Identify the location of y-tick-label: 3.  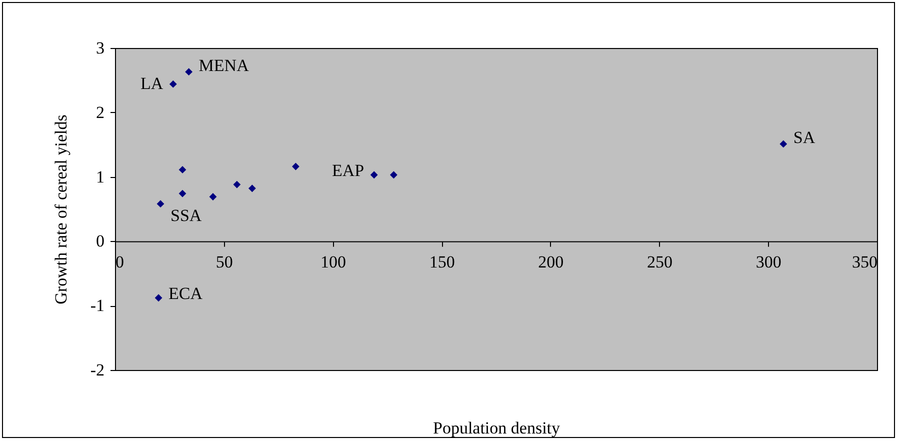
(100, 48).